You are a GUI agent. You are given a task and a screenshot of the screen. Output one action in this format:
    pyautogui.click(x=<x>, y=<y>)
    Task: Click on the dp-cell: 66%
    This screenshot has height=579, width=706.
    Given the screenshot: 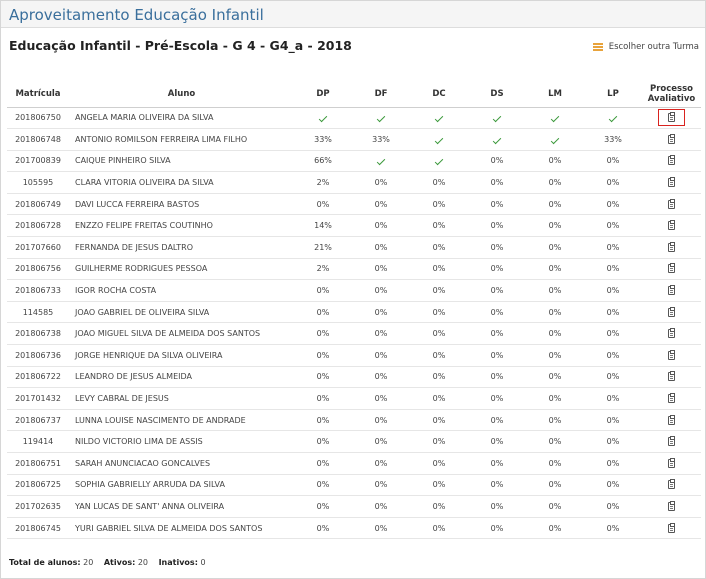 What is the action you would take?
    pyautogui.click(x=323, y=161)
    